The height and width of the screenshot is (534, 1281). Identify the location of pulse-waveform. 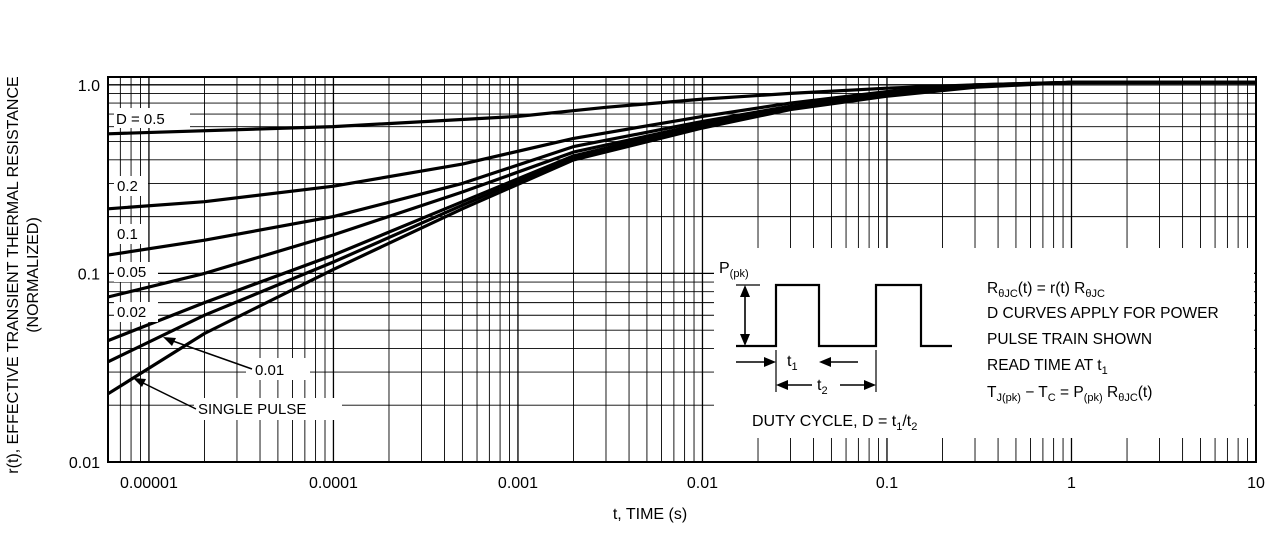
(844, 315).